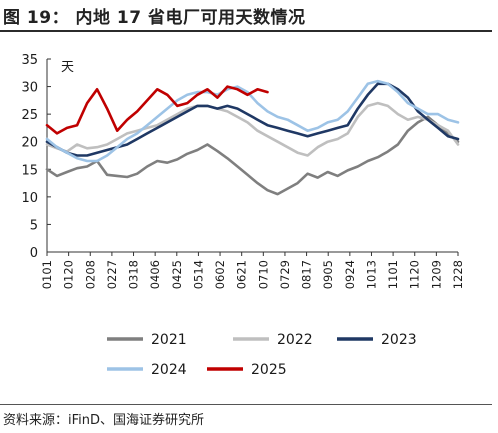  Describe the element at coordinates (262, 355) in the screenshot. I see `chart-legend: 2021 2022 2023 2024 2025` at that location.